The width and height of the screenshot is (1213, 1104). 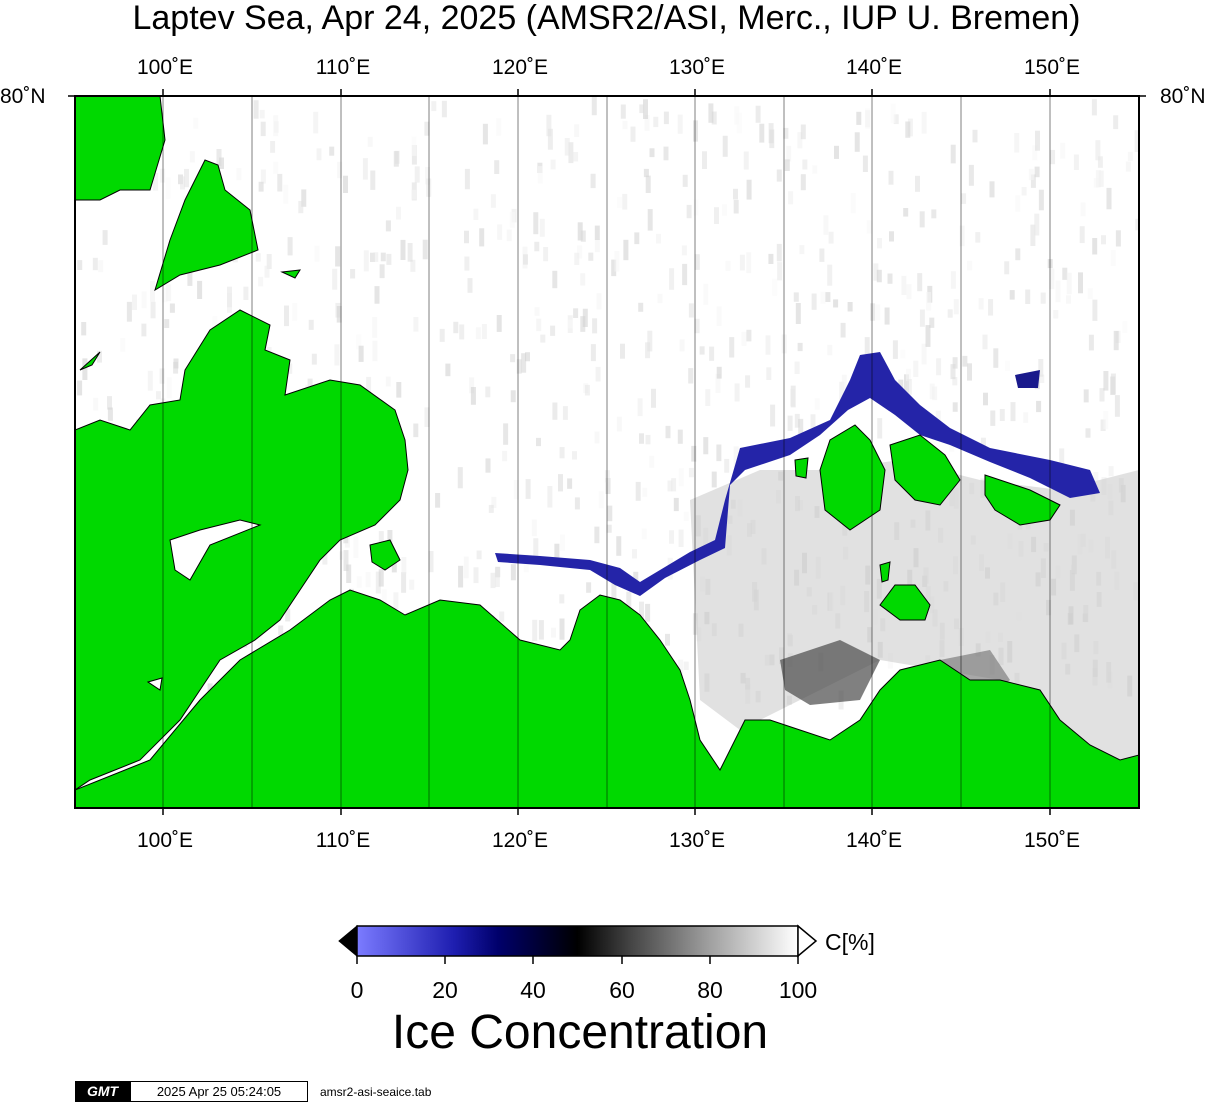 What do you see at coordinates (710, 990) in the screenshot?
I see `colorbar-tick-label: 80` at bounding box center [710, 990].